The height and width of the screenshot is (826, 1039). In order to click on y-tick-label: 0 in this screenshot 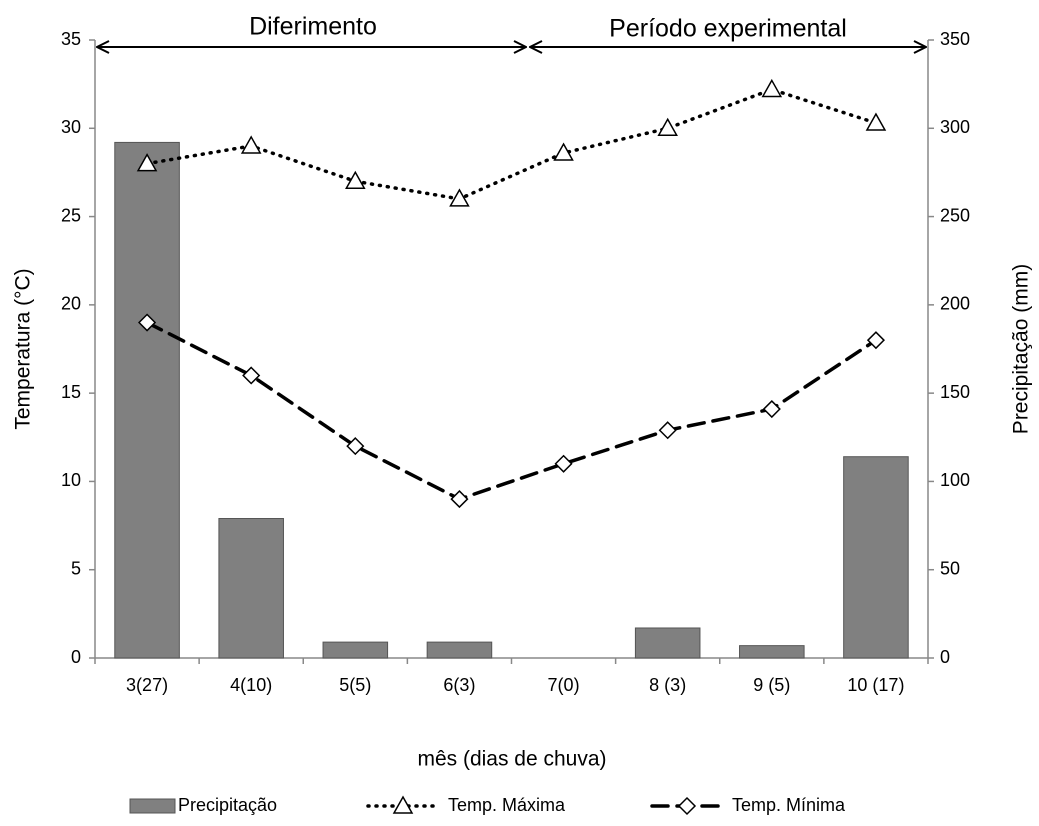, I will do `click(76, 657)`.